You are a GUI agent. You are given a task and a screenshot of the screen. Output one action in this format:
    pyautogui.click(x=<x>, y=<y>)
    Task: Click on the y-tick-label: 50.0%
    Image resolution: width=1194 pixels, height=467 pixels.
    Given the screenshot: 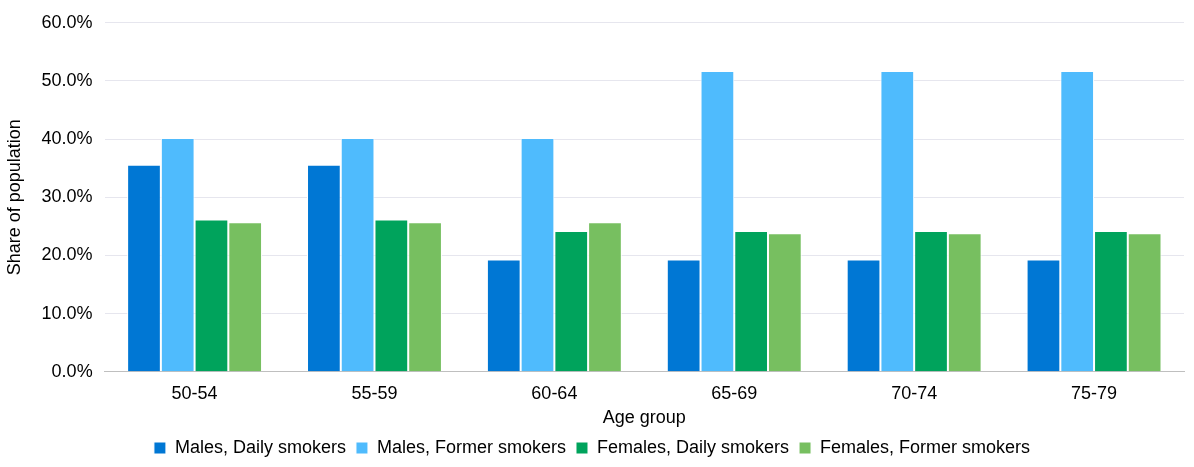 What is the action you would take?
    pyautogui.click(x=67, y=79)
    